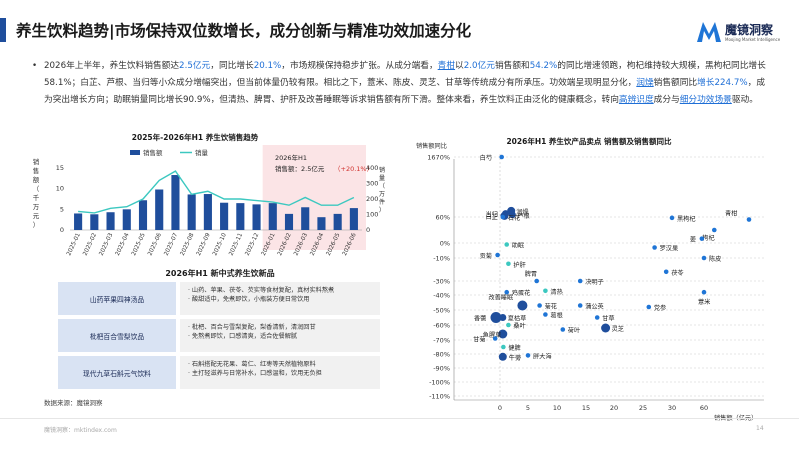 The width and height of the screenshot is (799, 450). I want to click on point-label: 当归, so click(492, 215).